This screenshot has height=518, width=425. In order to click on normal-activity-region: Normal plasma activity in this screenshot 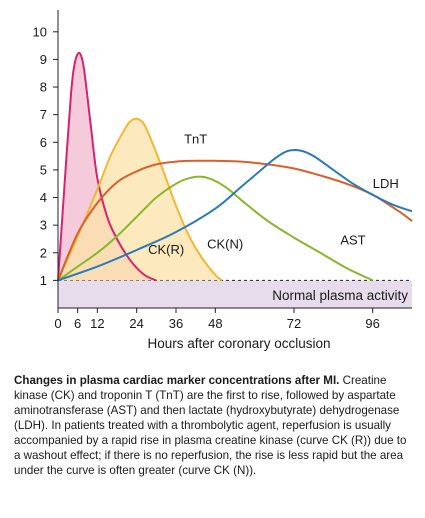, I will do `click(235, 293)`.